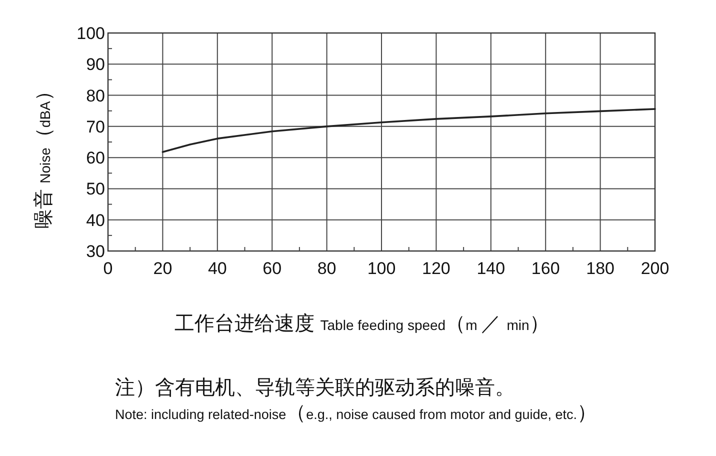 Image resolution: width=716 pixels, height=456 pixels. I want to click on x-tick: 160, so click(545, 268).